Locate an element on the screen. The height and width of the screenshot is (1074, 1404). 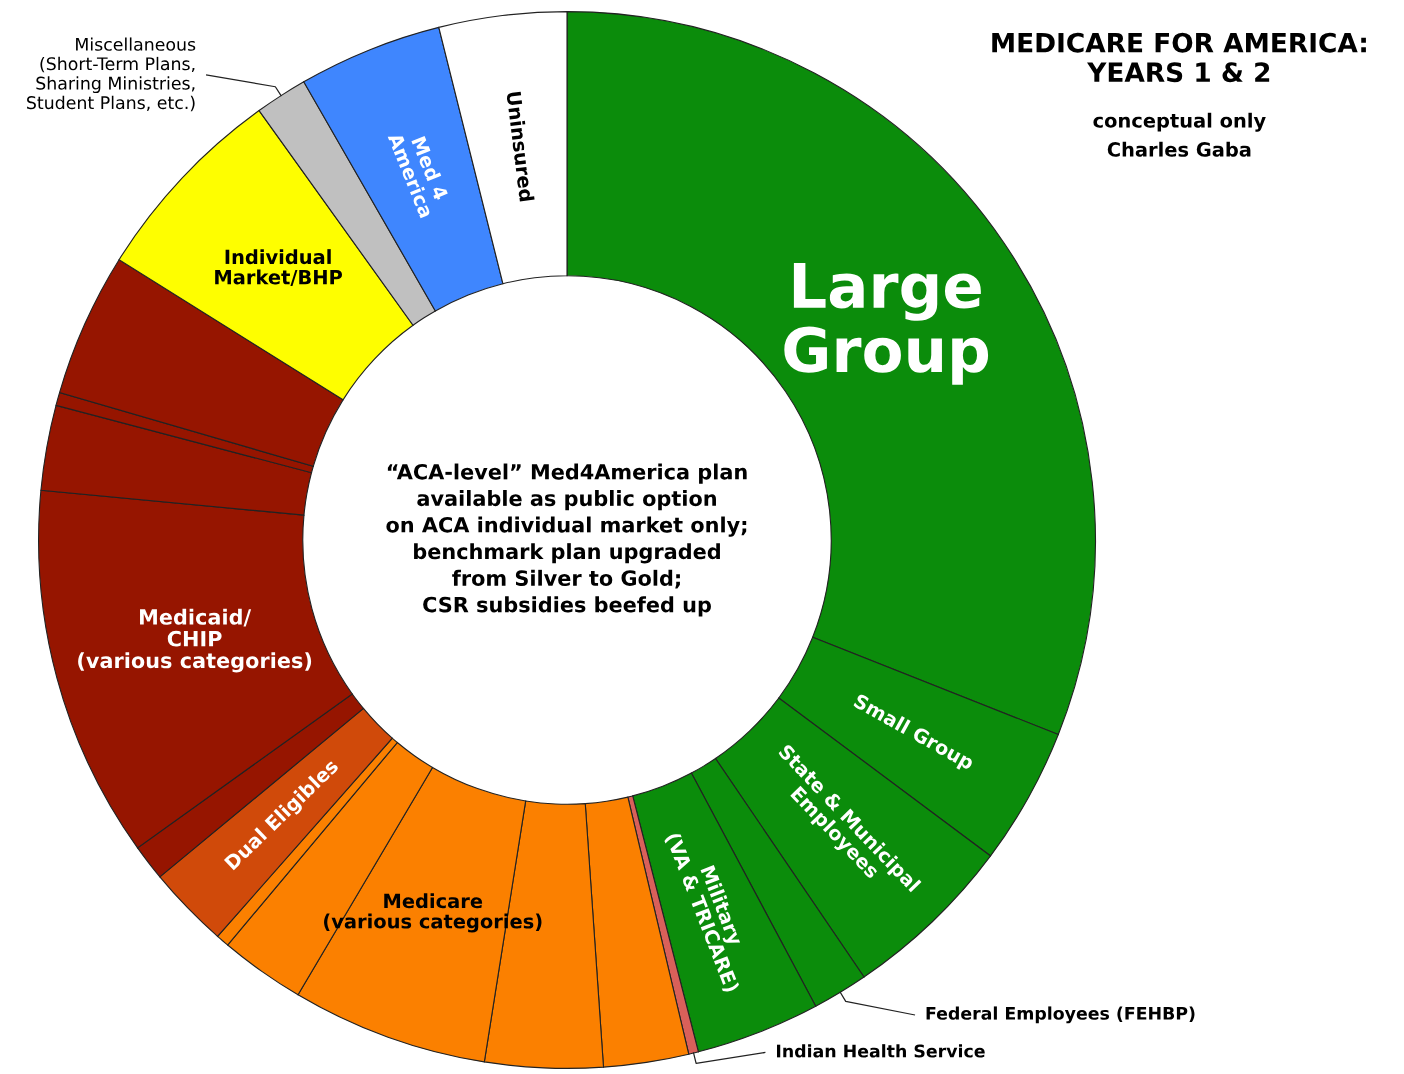
slice-label: Miscellaneous (Short-Term Plans, Sharing Ministries, Student Plans, etc.) is located at coordinates (111, 74).